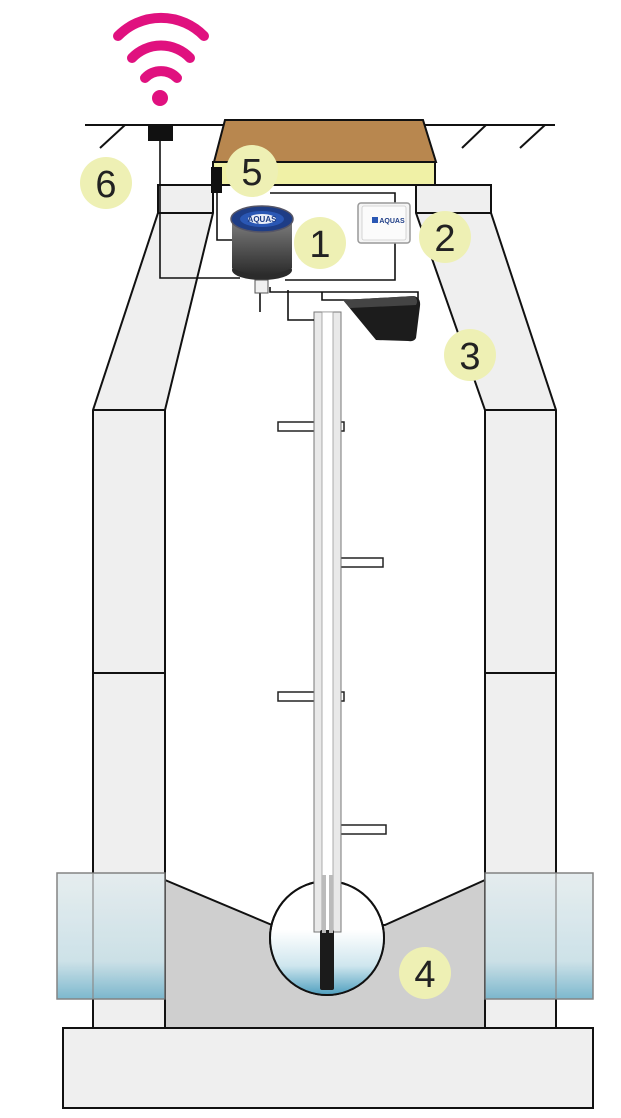  I want to click on ladder-rungs, so click(332, 628).